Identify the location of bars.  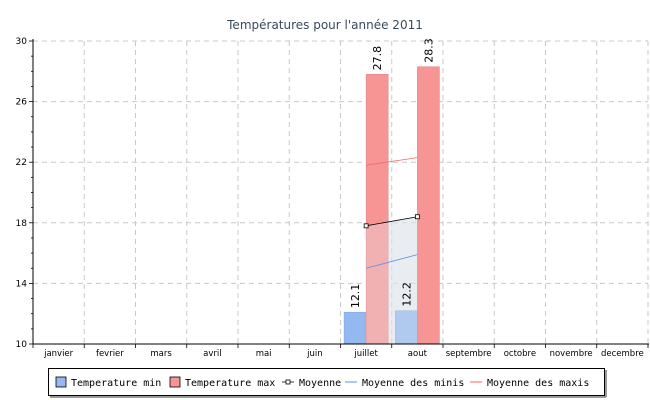
(391, 205).